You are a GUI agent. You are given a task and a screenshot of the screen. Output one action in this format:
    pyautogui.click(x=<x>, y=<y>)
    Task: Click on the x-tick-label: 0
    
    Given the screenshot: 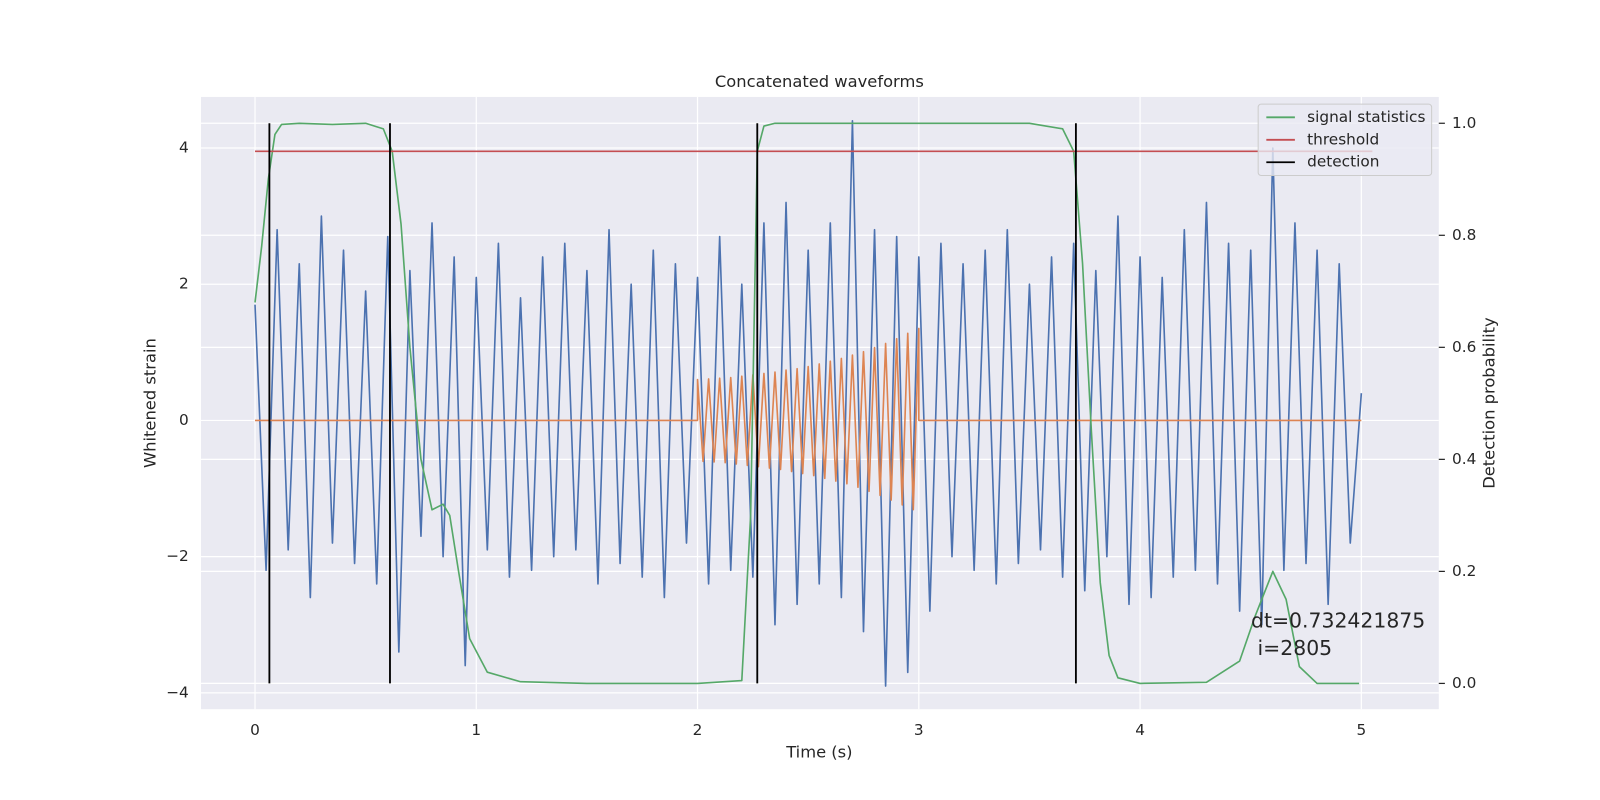 What is the action you would take?
    pyautogui.click(x=255, y=730)
    